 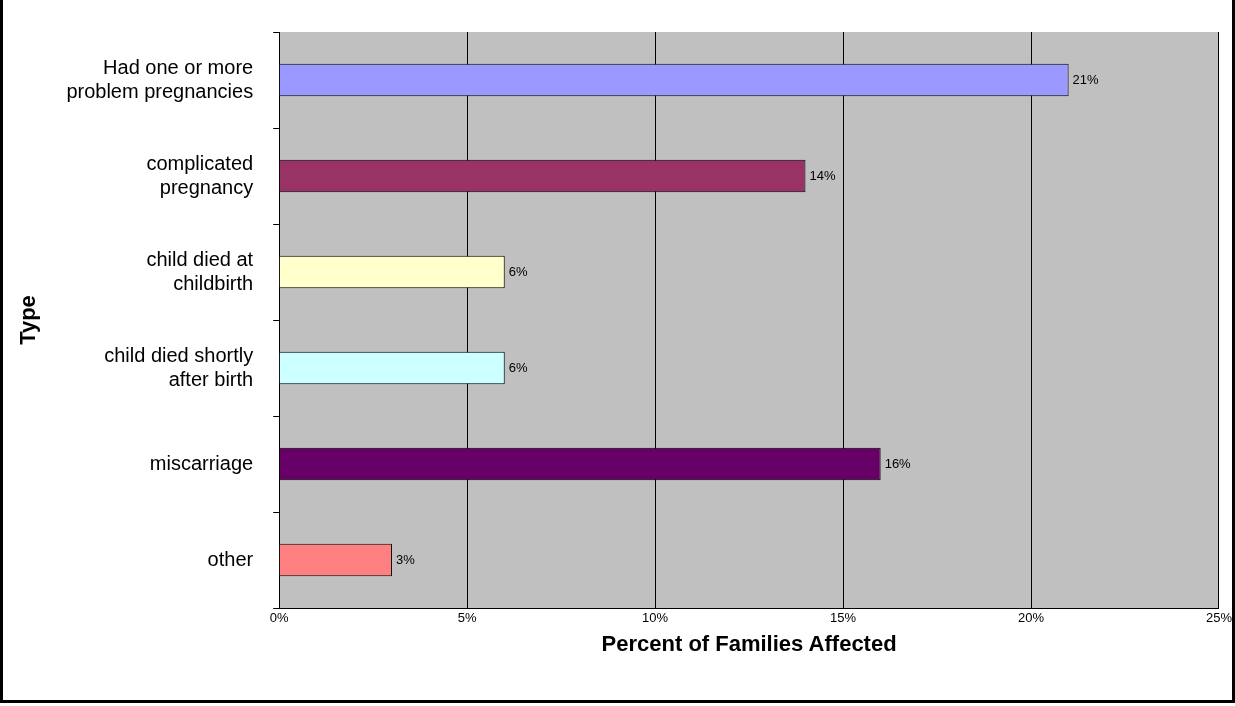 I want to click on y-tick-label: miscarriage, so click(x=201, y=462).